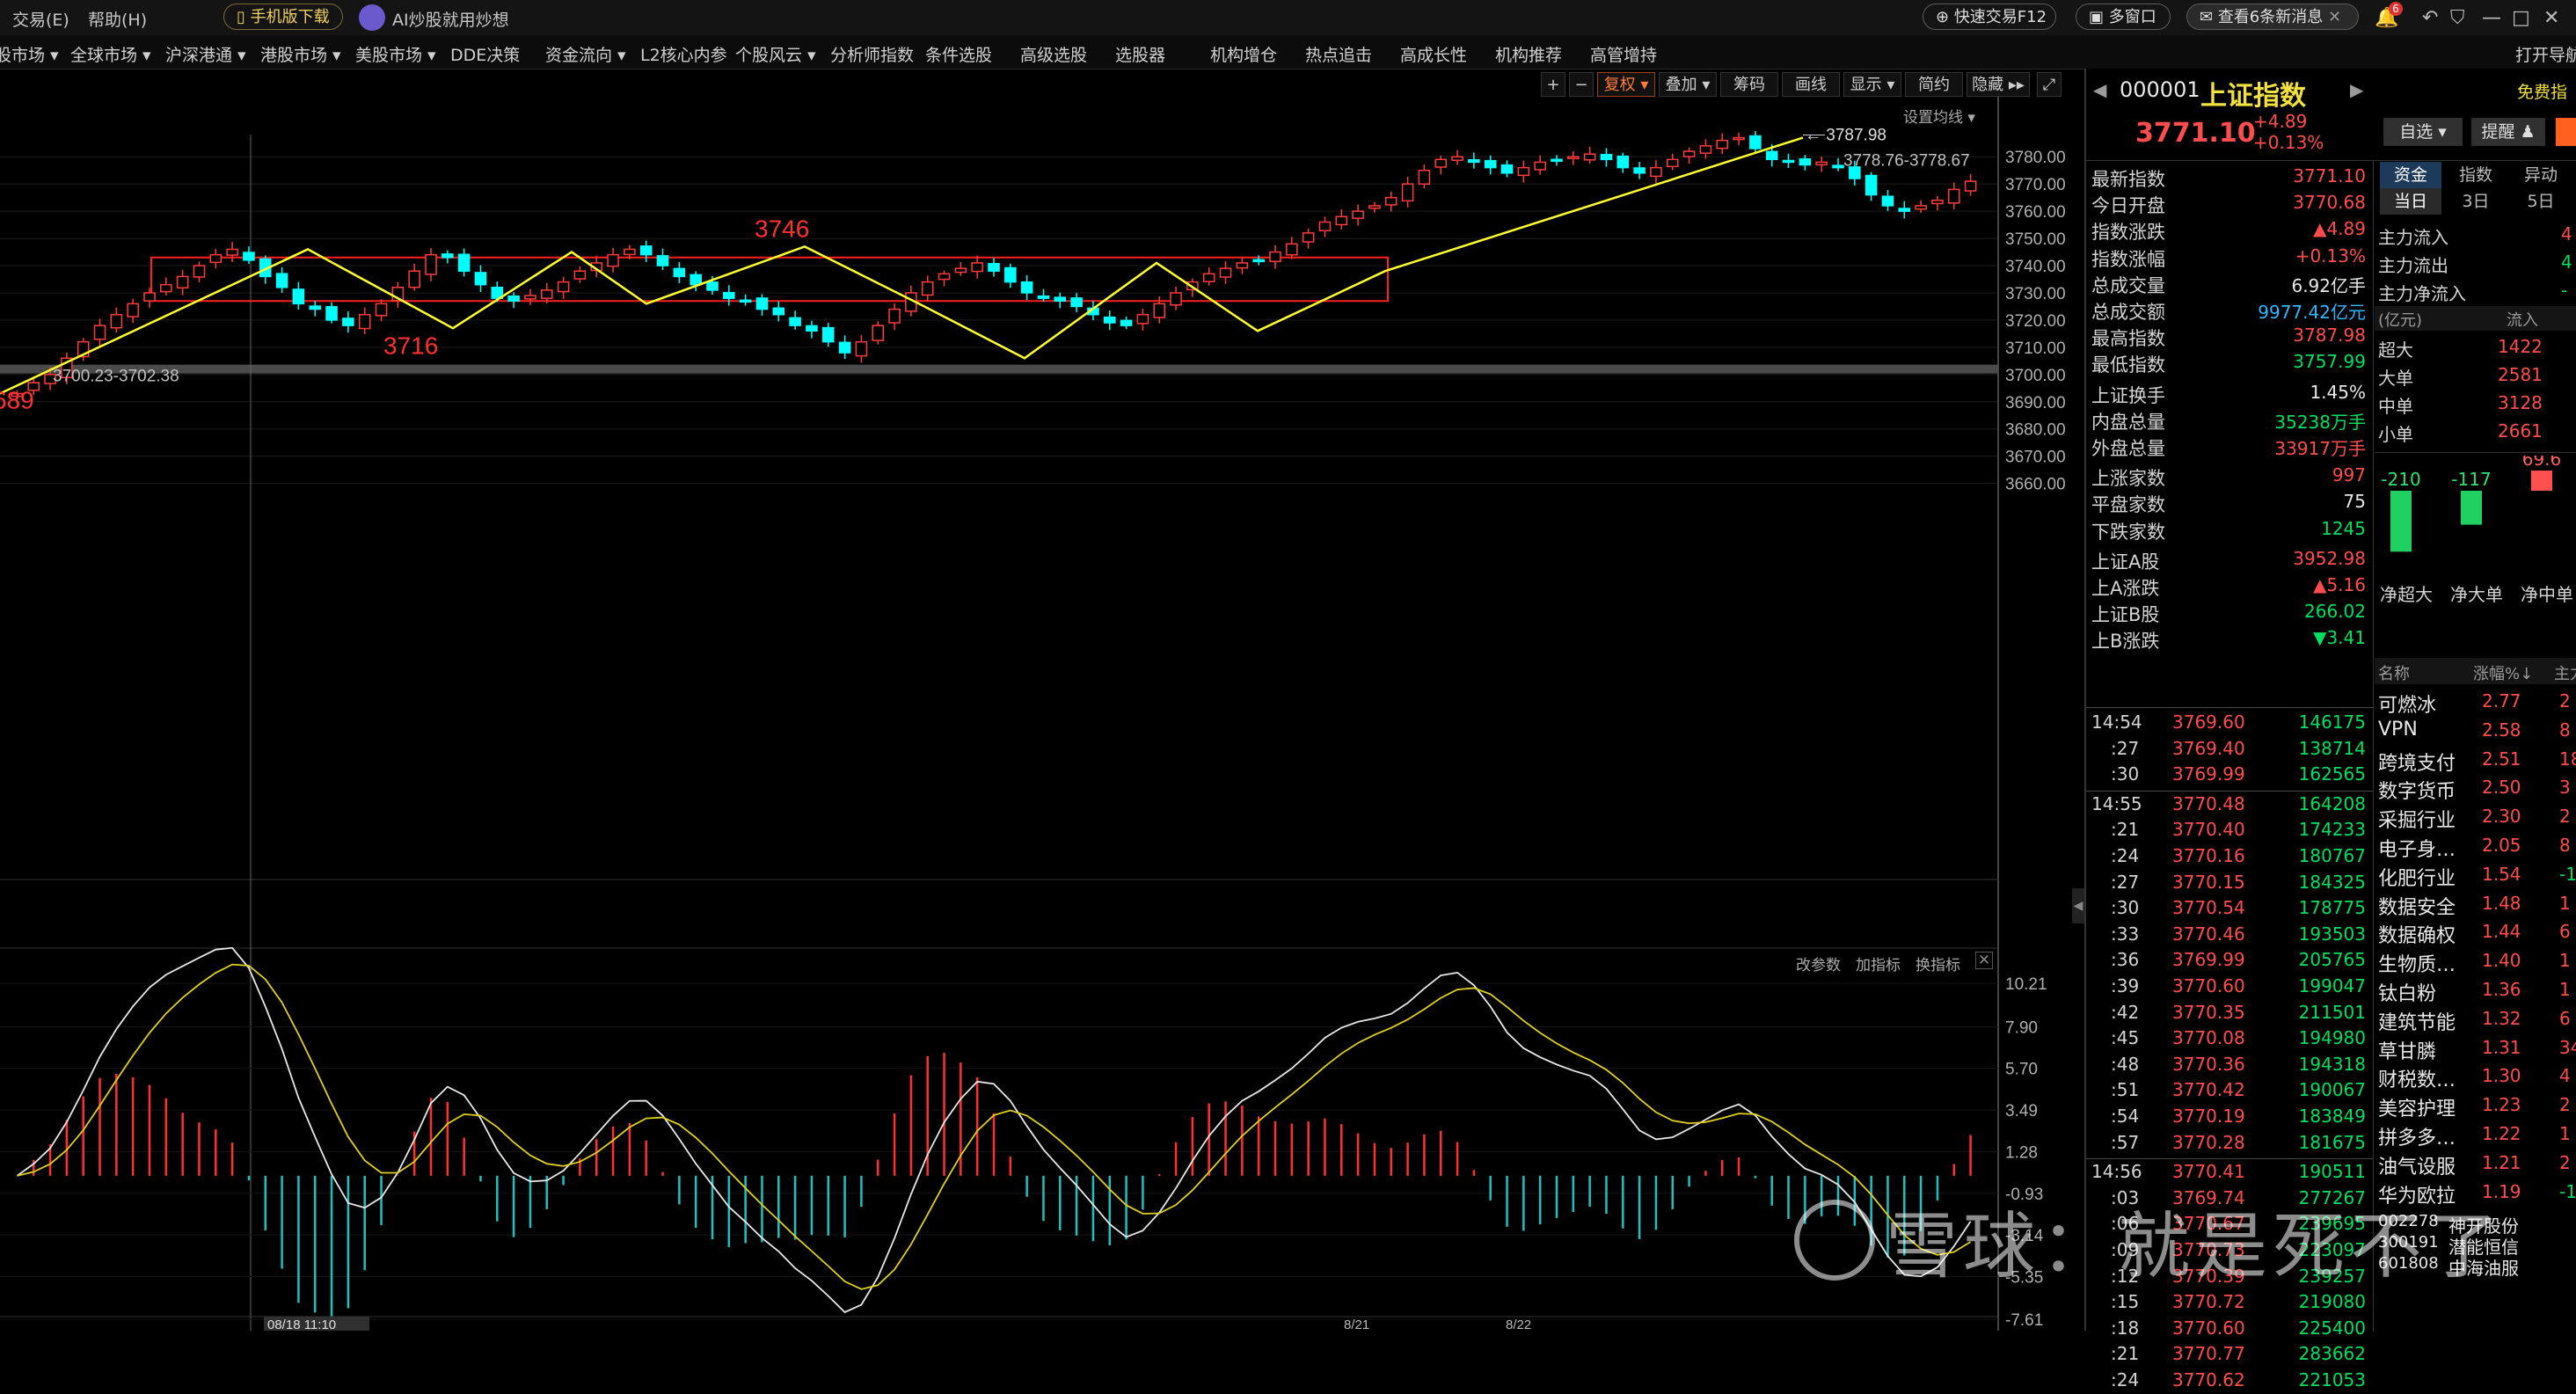 The width and height of the screenshot is (2576, 1394). I want to click on tick-row: :15 3770.72 219080, so click(2229, 1303).